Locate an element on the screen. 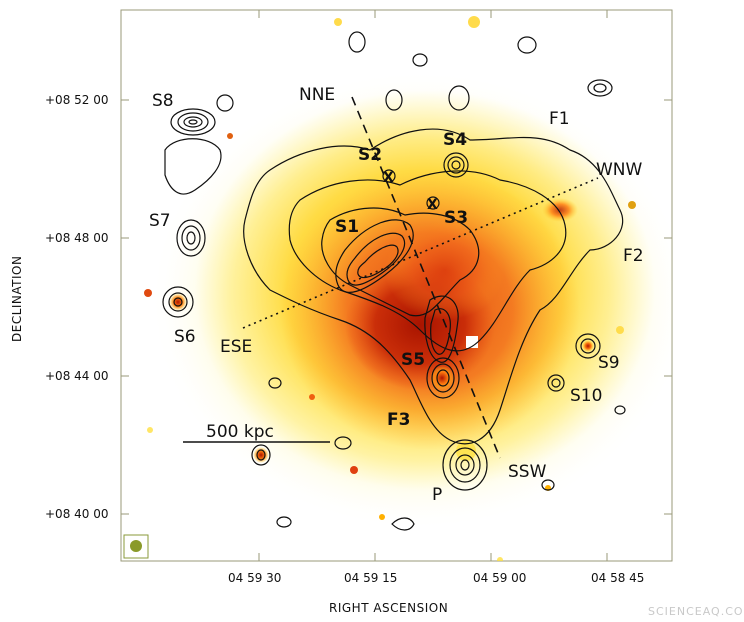  label-f1: F1 is located at coordinates (559, 119).